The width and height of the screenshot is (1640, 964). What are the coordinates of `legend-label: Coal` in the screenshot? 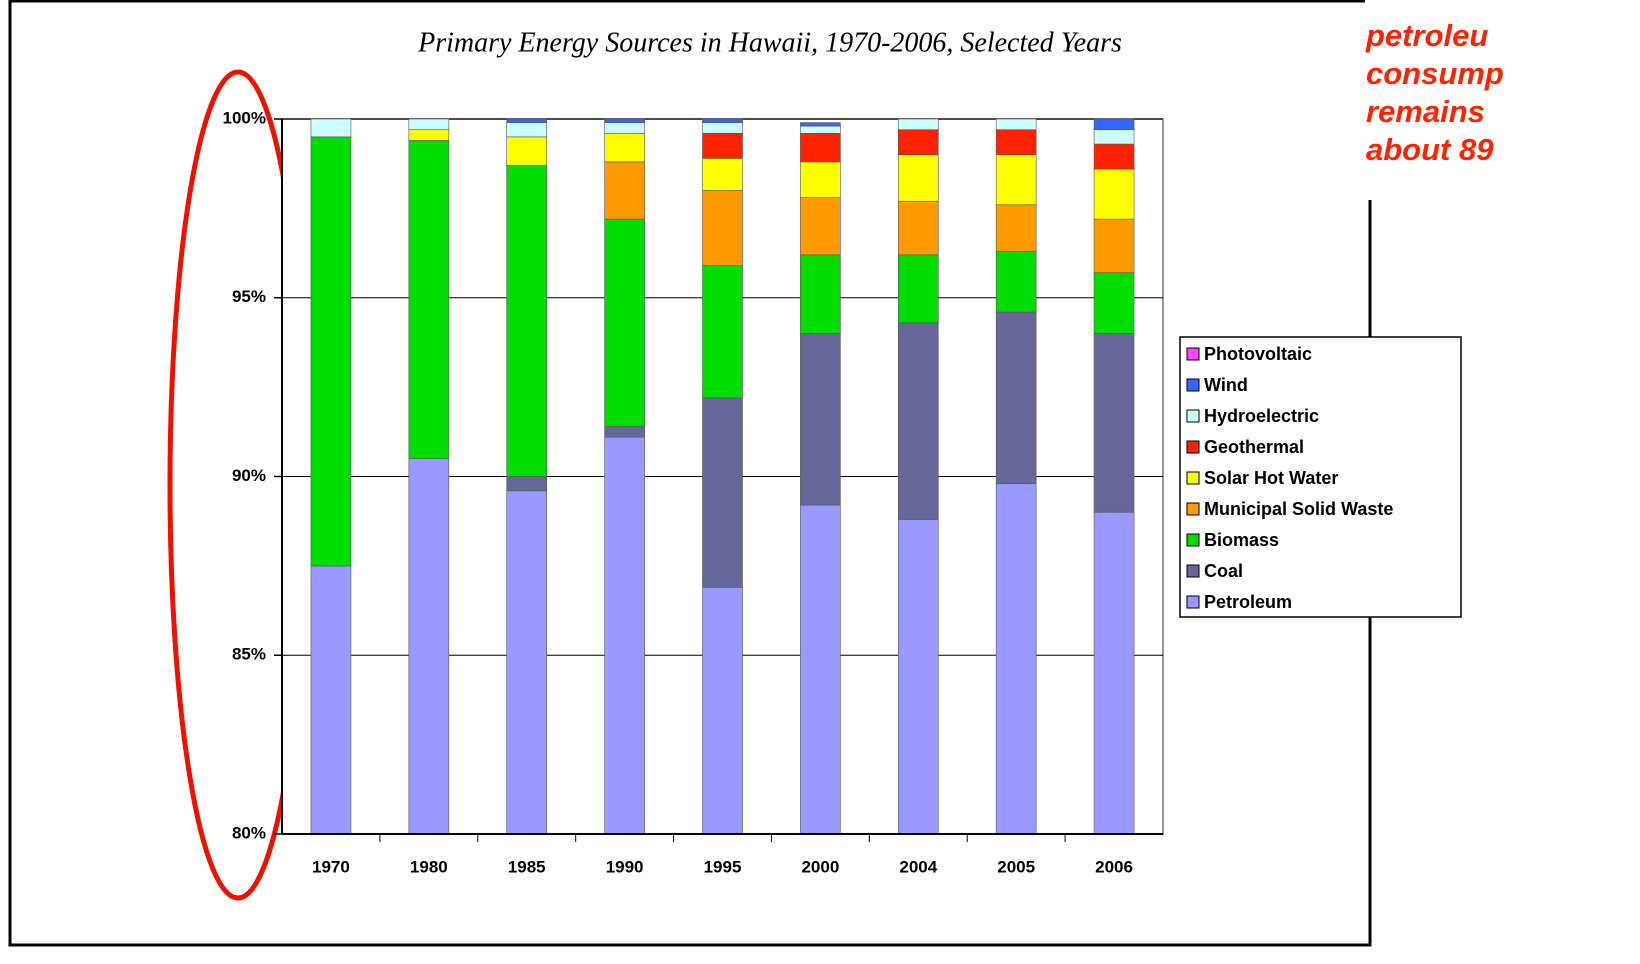 It's located at (1223, 571).